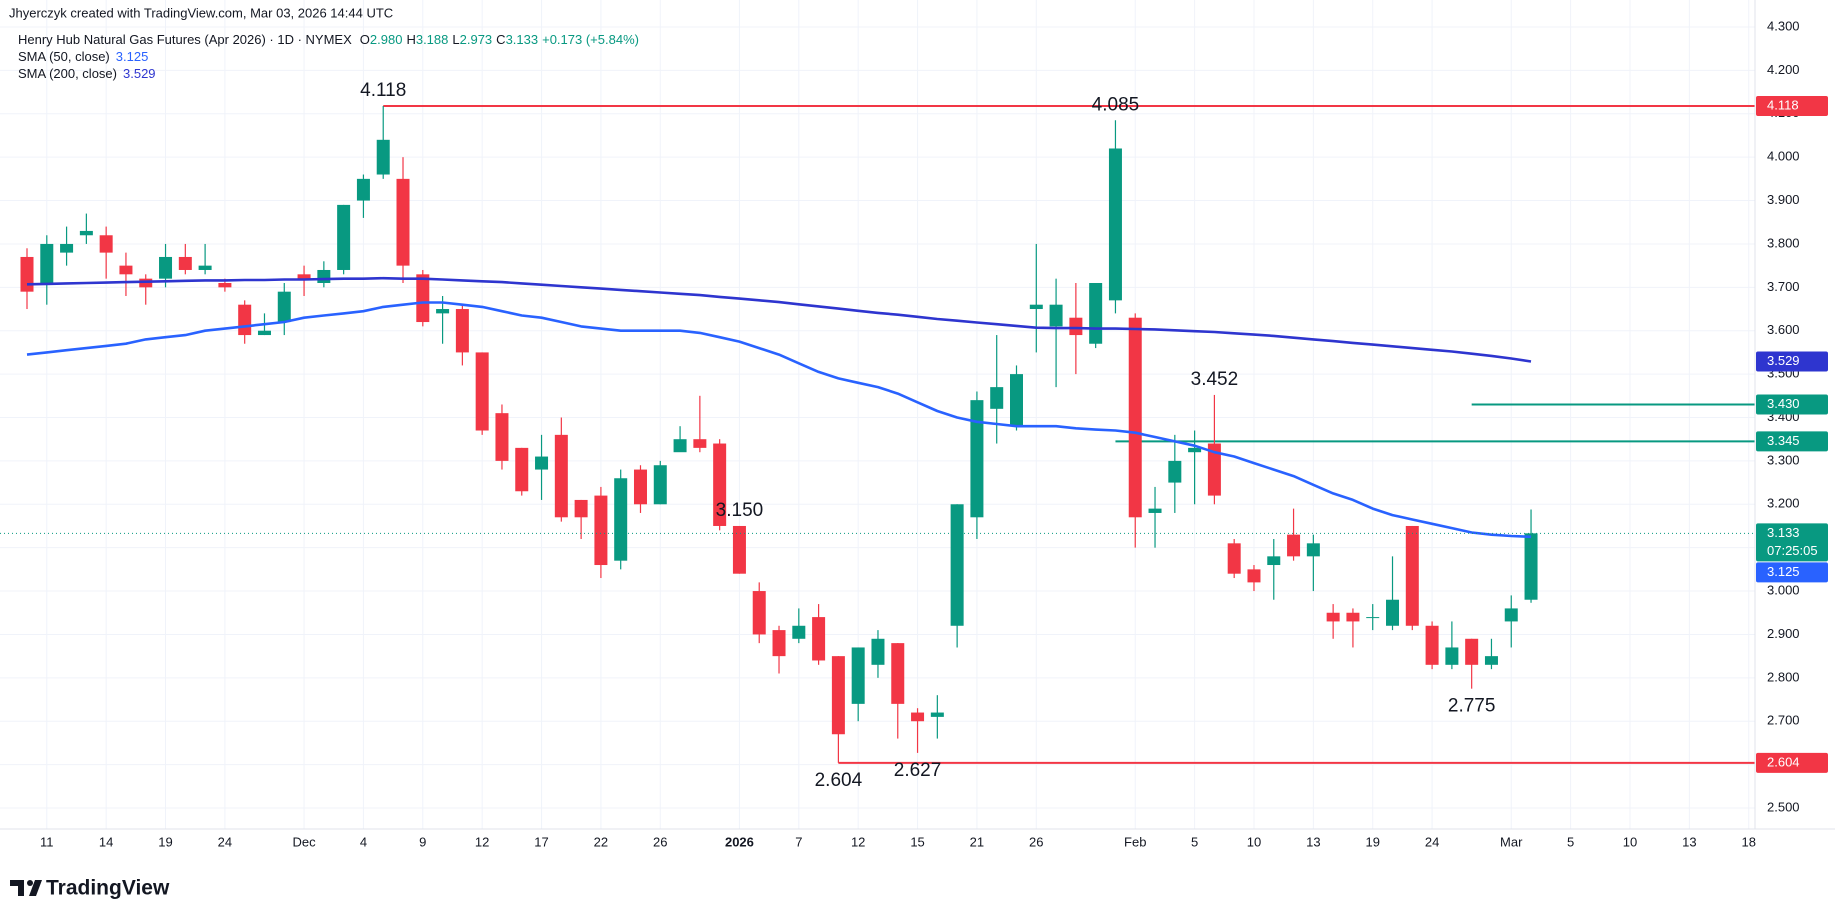  I want to click on x-tick-label: 7, so click(798, 841).